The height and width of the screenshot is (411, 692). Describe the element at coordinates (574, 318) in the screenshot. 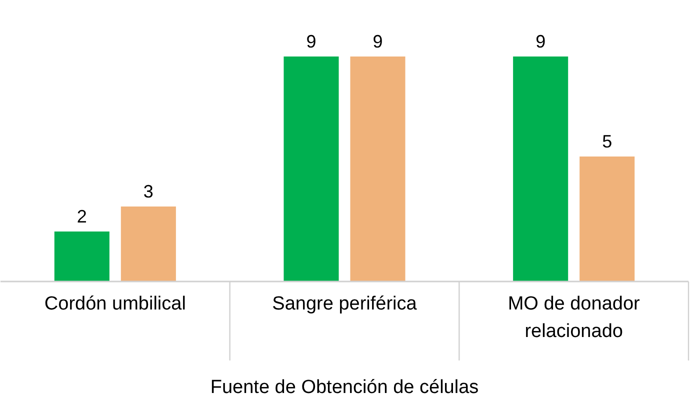

I see `x-tick-label: MO de donador relacionado` at that location.